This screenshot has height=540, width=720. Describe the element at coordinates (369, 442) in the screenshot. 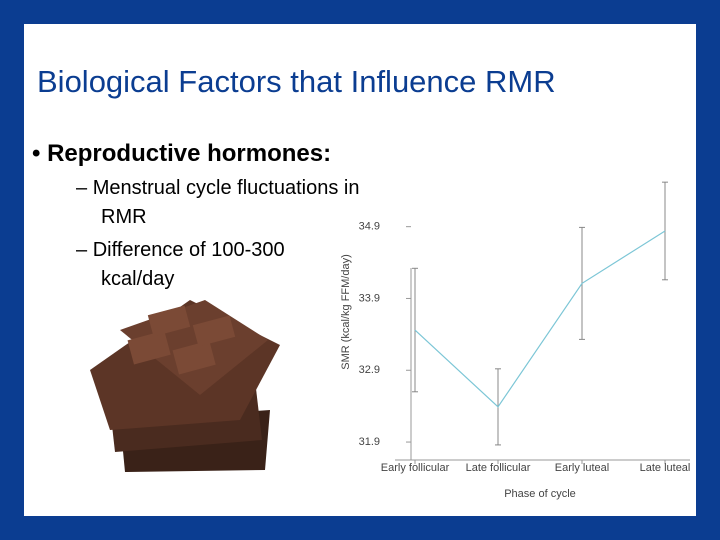

I see `y-tick-label: 31.9` at that location.